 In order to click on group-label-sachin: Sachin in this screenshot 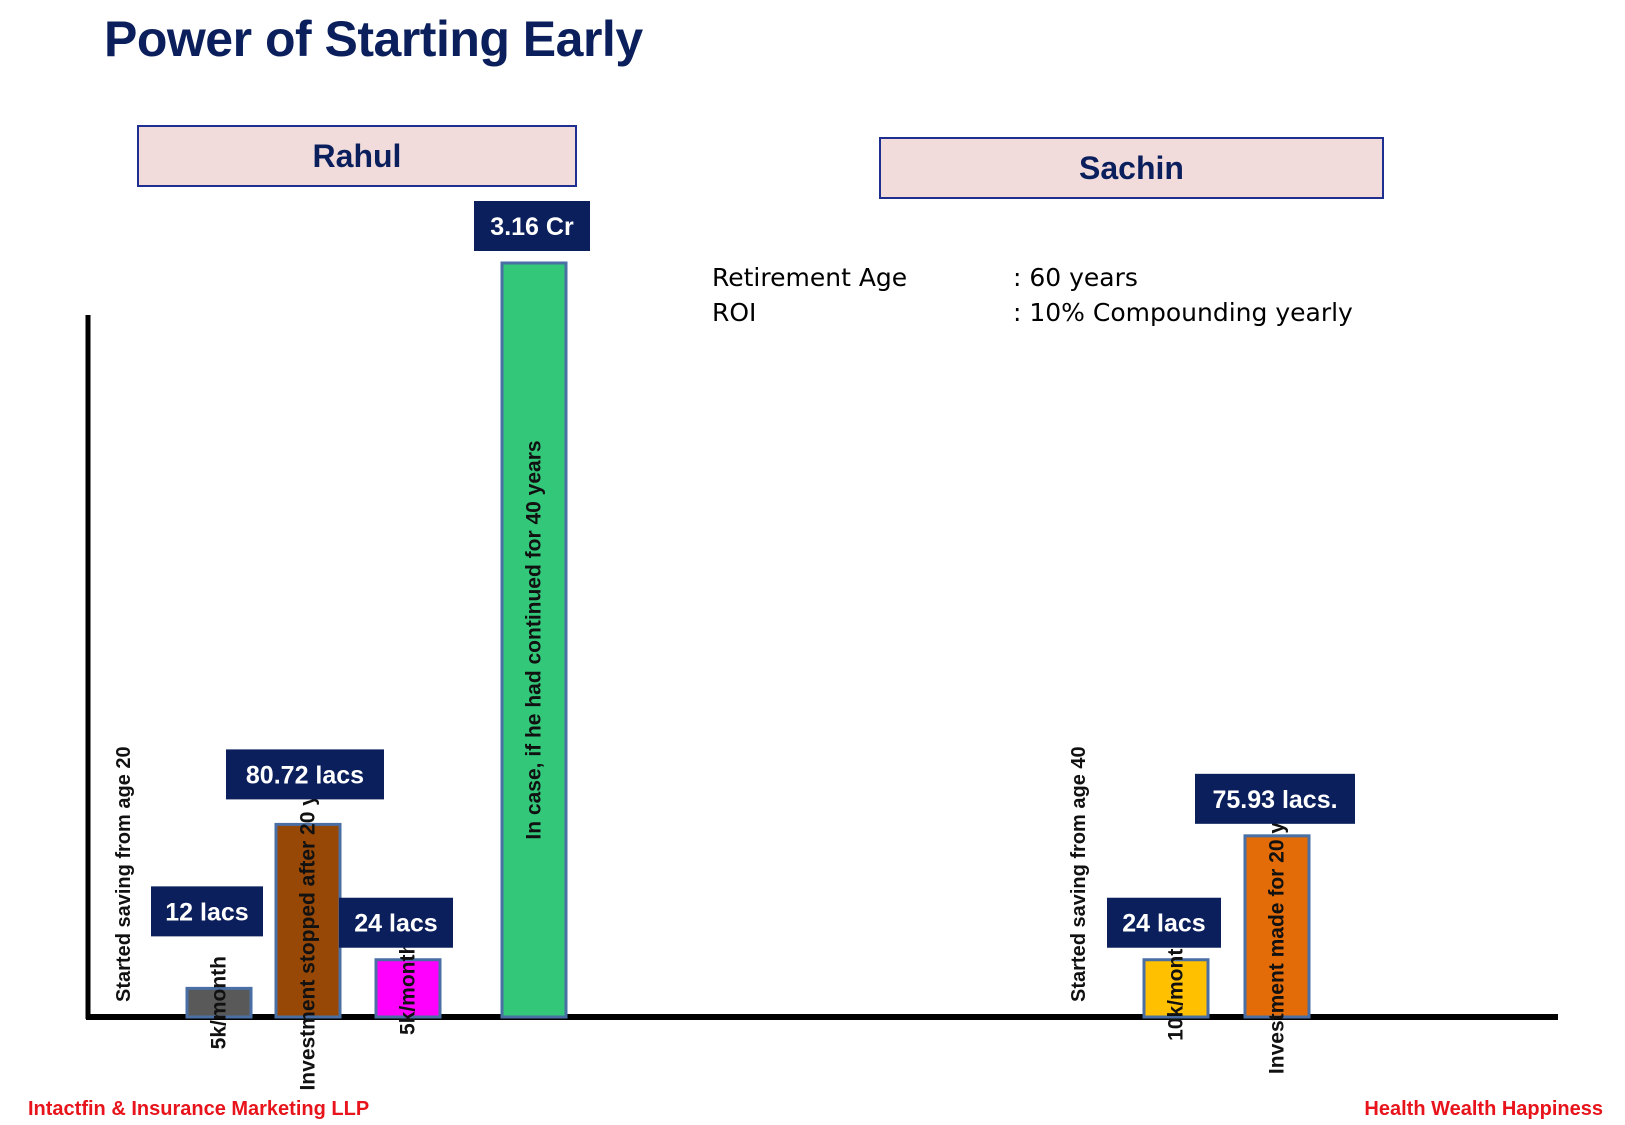, I will do `click(1131, 168)`.